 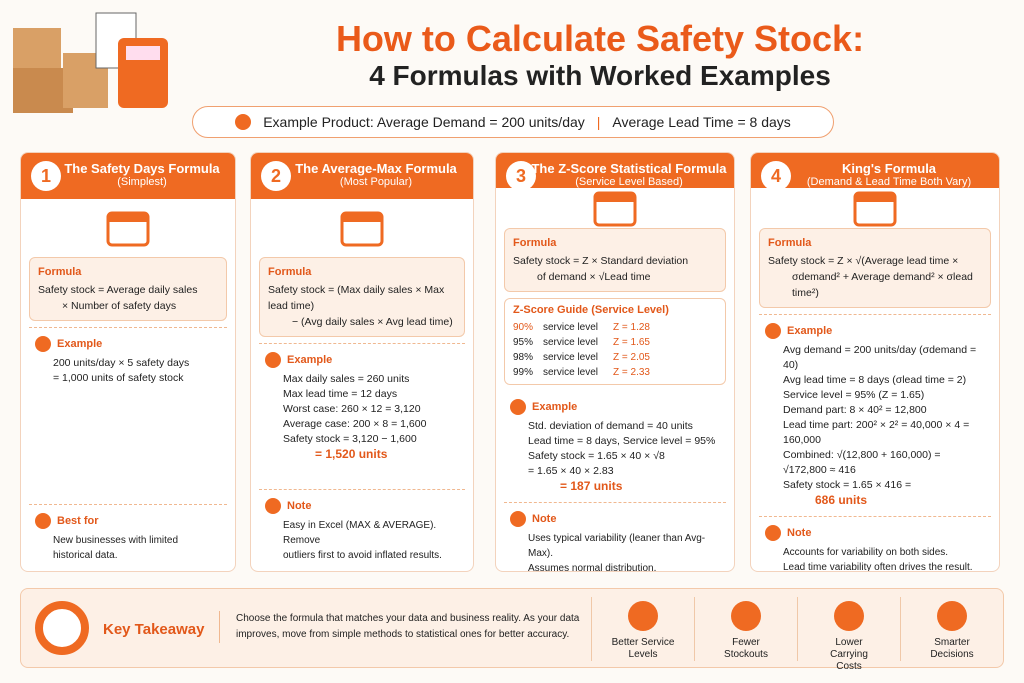 I want to click on guide-row: 99% service level Z = 2.33, so click(x=615, y=372).